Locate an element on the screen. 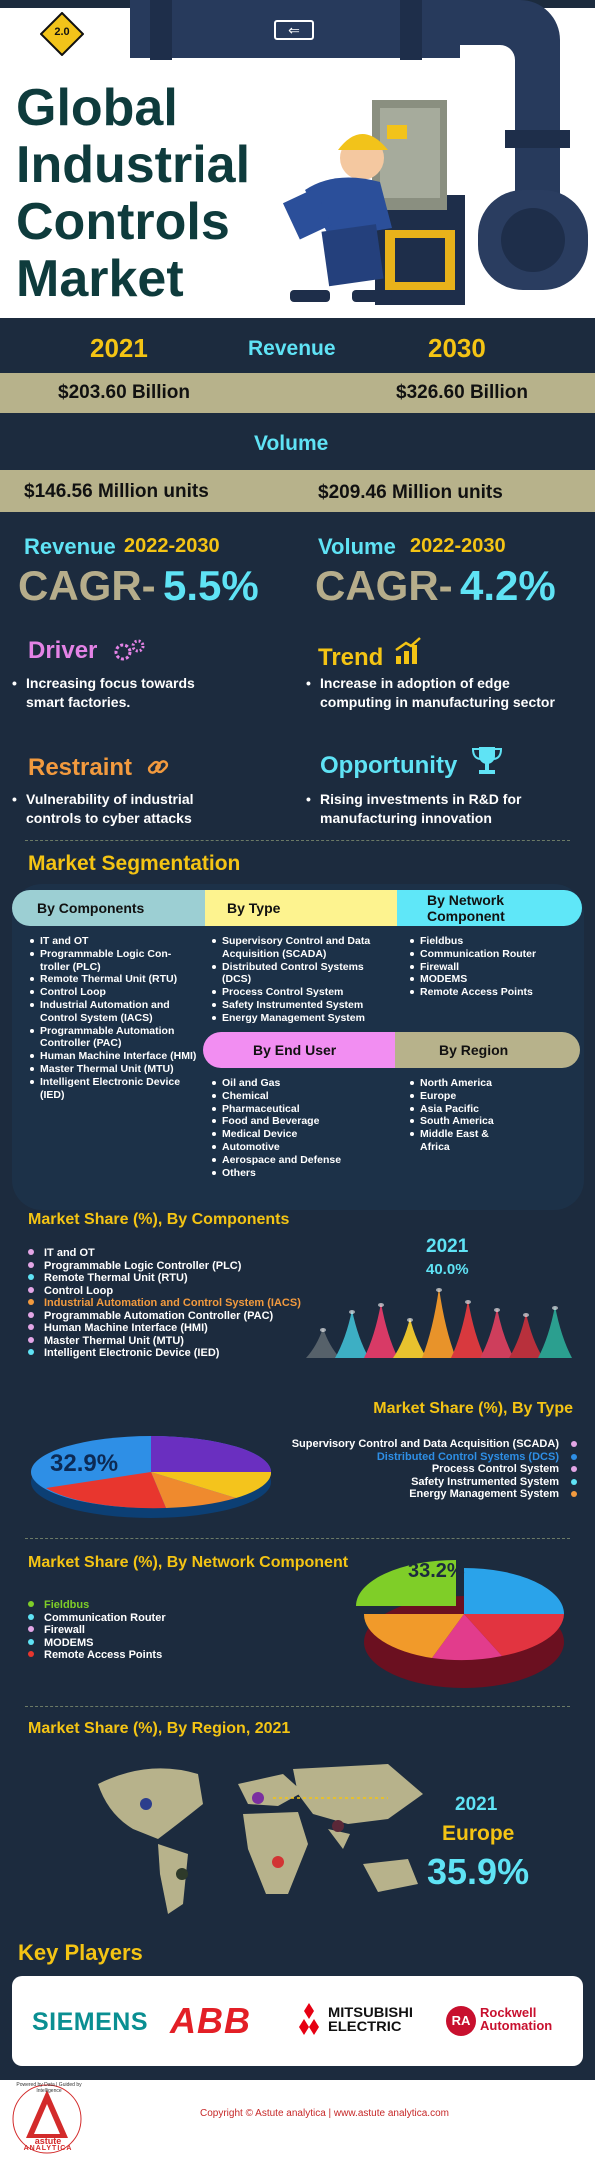 The image size is (595, 2157). world-map is located at coordinates (260, 1839).